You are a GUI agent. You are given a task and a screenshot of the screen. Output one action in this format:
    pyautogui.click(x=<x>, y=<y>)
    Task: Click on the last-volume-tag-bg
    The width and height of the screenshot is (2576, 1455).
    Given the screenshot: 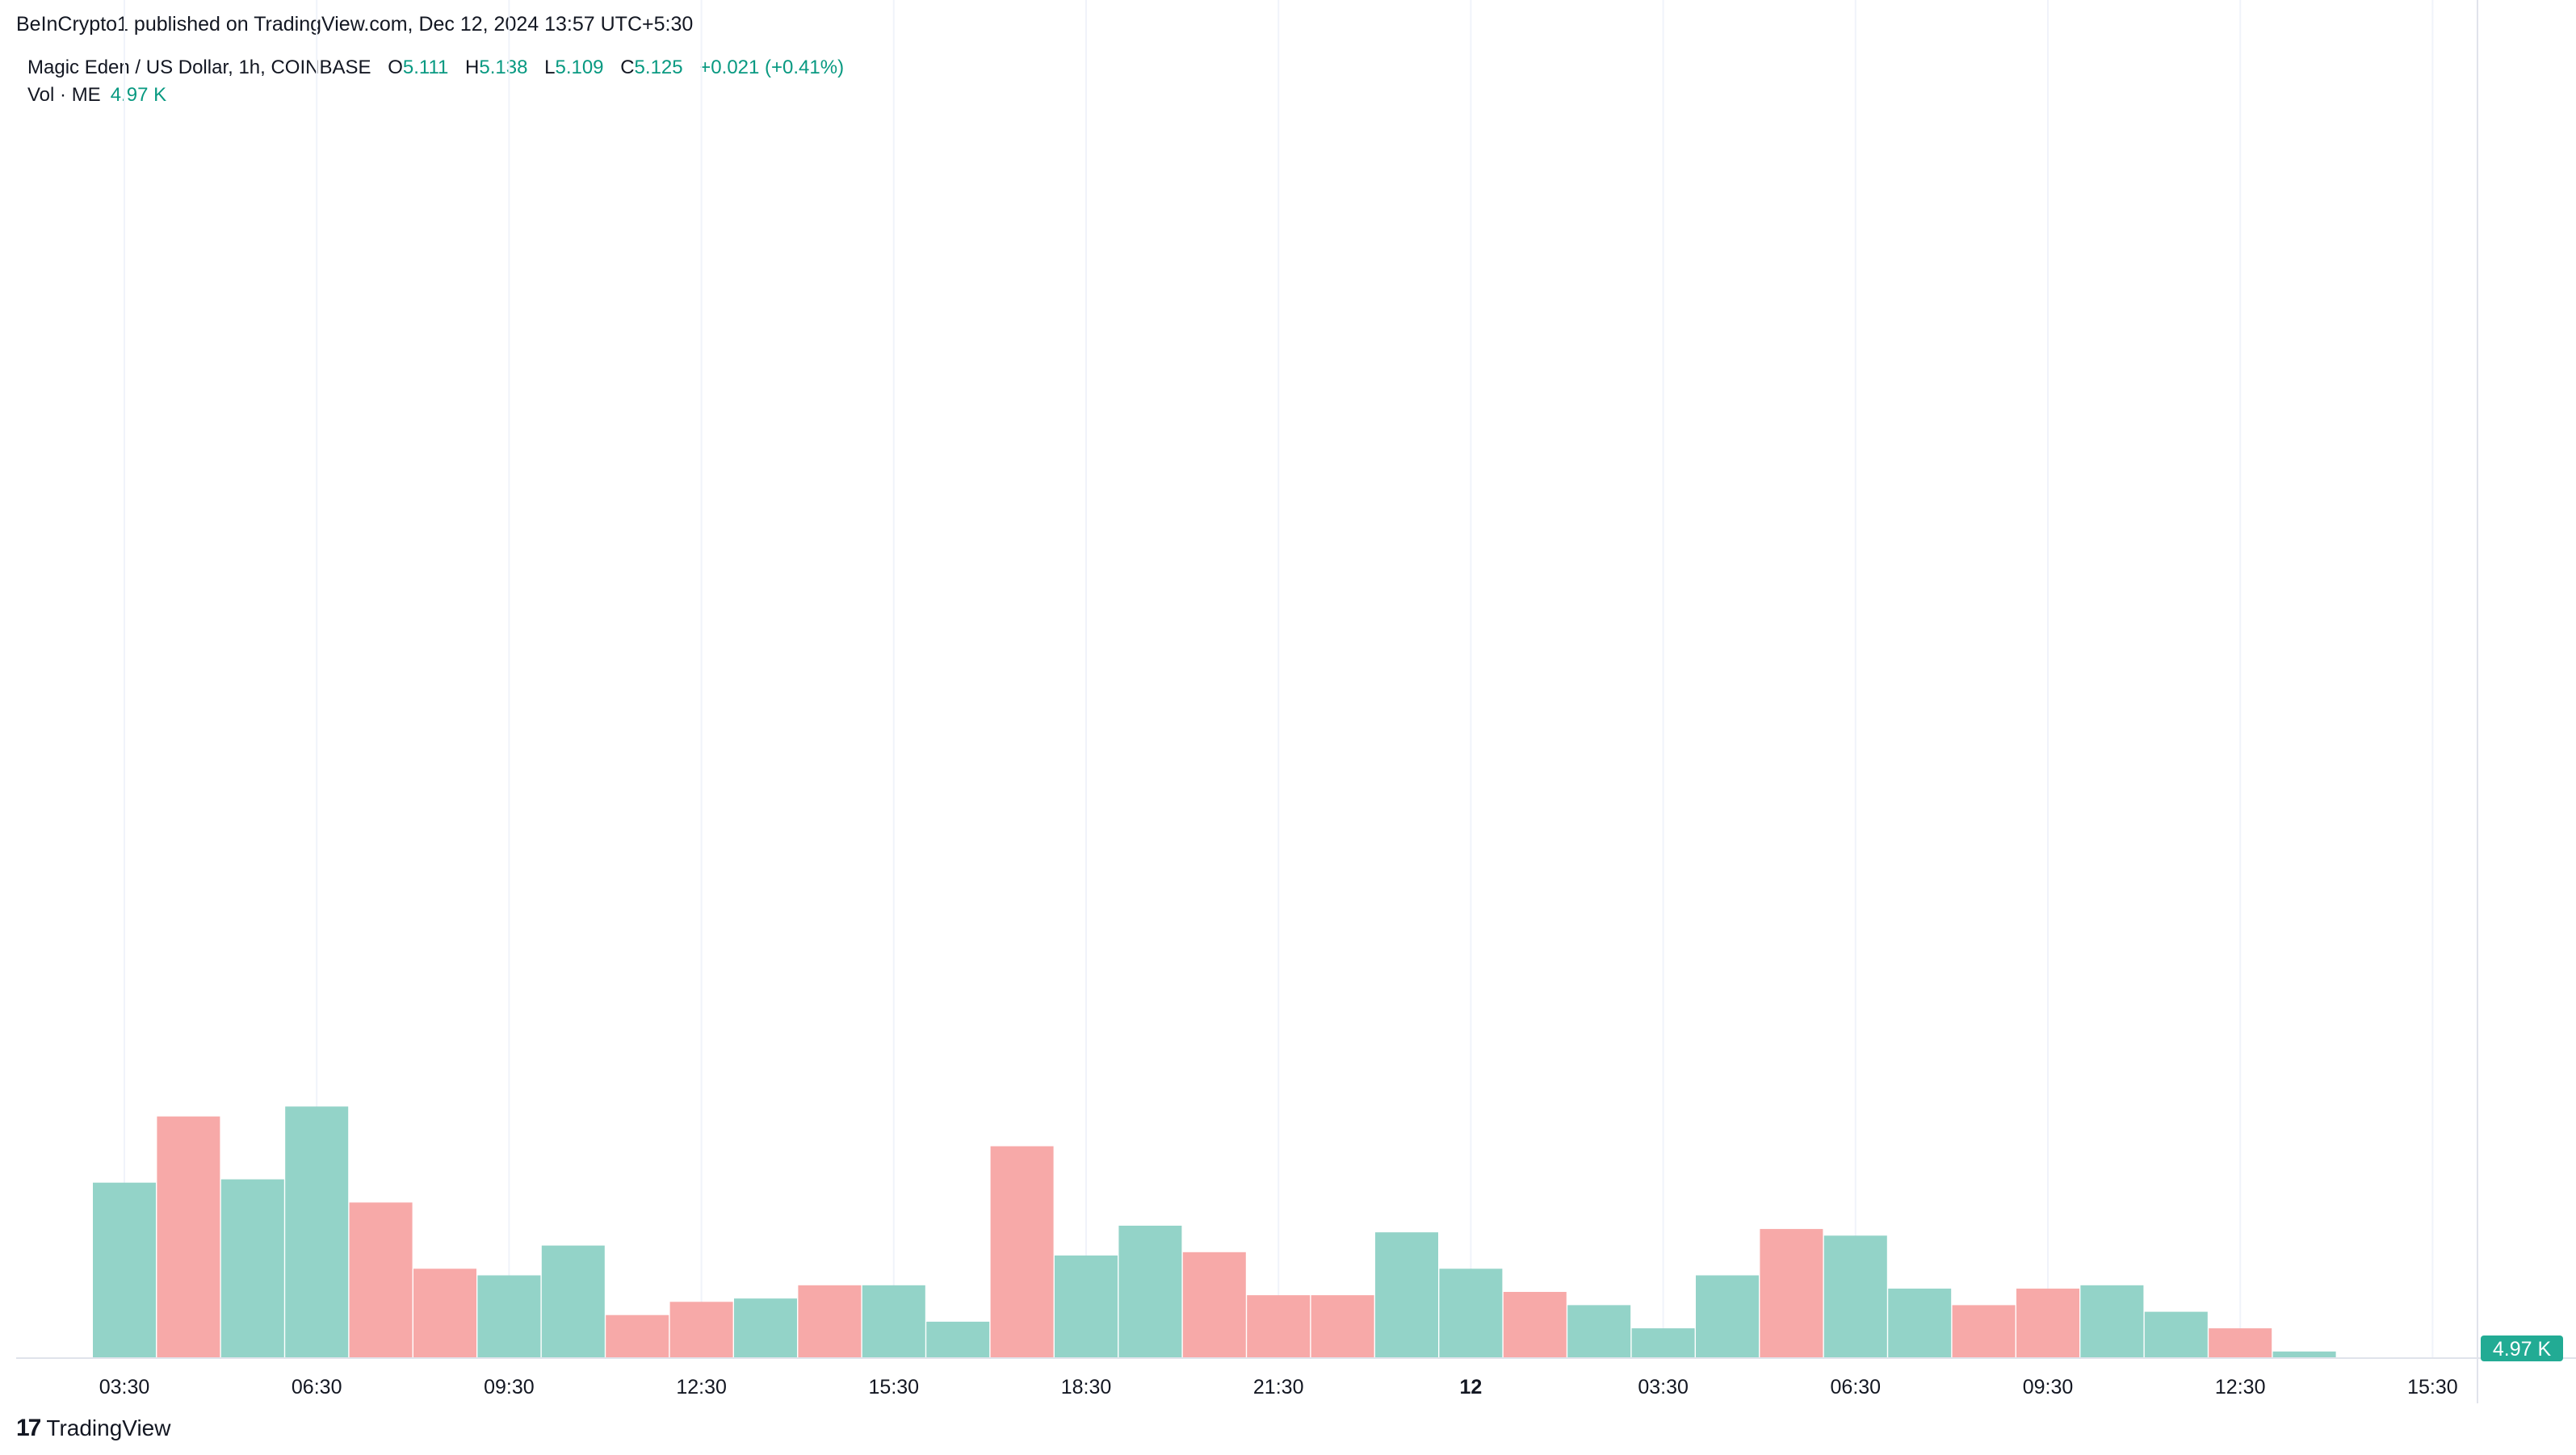 What is the action you would take?
    pyautogui.click(x=2522, y=1348)
    